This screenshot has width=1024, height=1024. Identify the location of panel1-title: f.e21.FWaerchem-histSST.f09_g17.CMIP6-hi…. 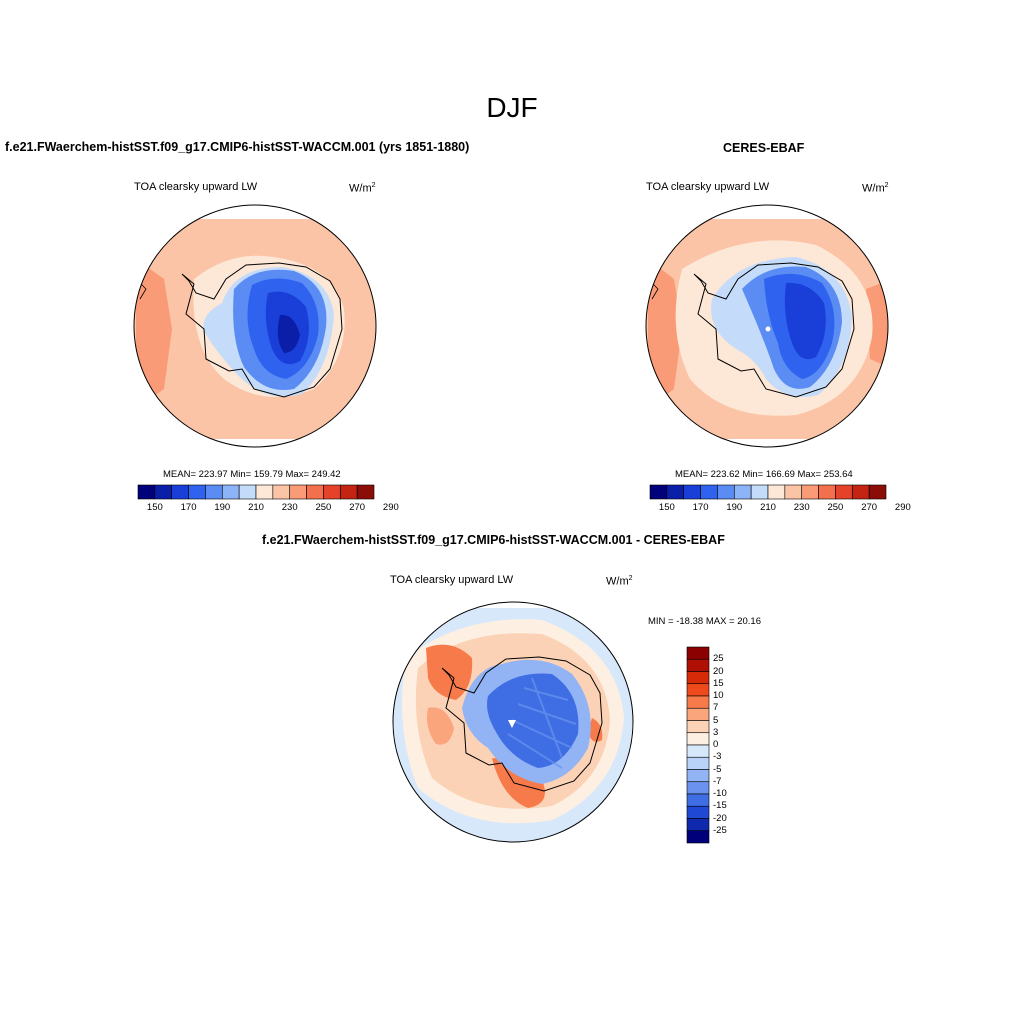
(237, 147).